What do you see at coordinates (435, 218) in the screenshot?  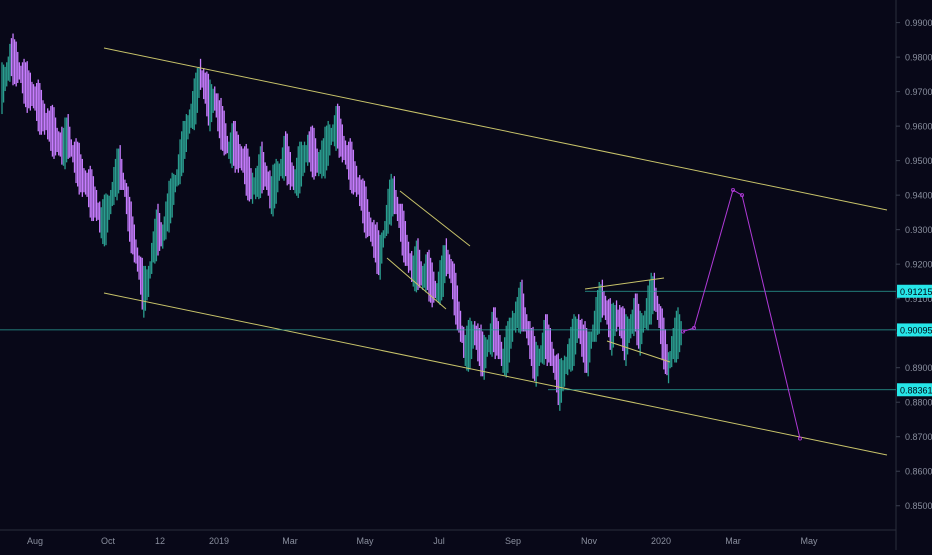 I see `wedge-upper-line-jul` at bounding box center [435, 218].